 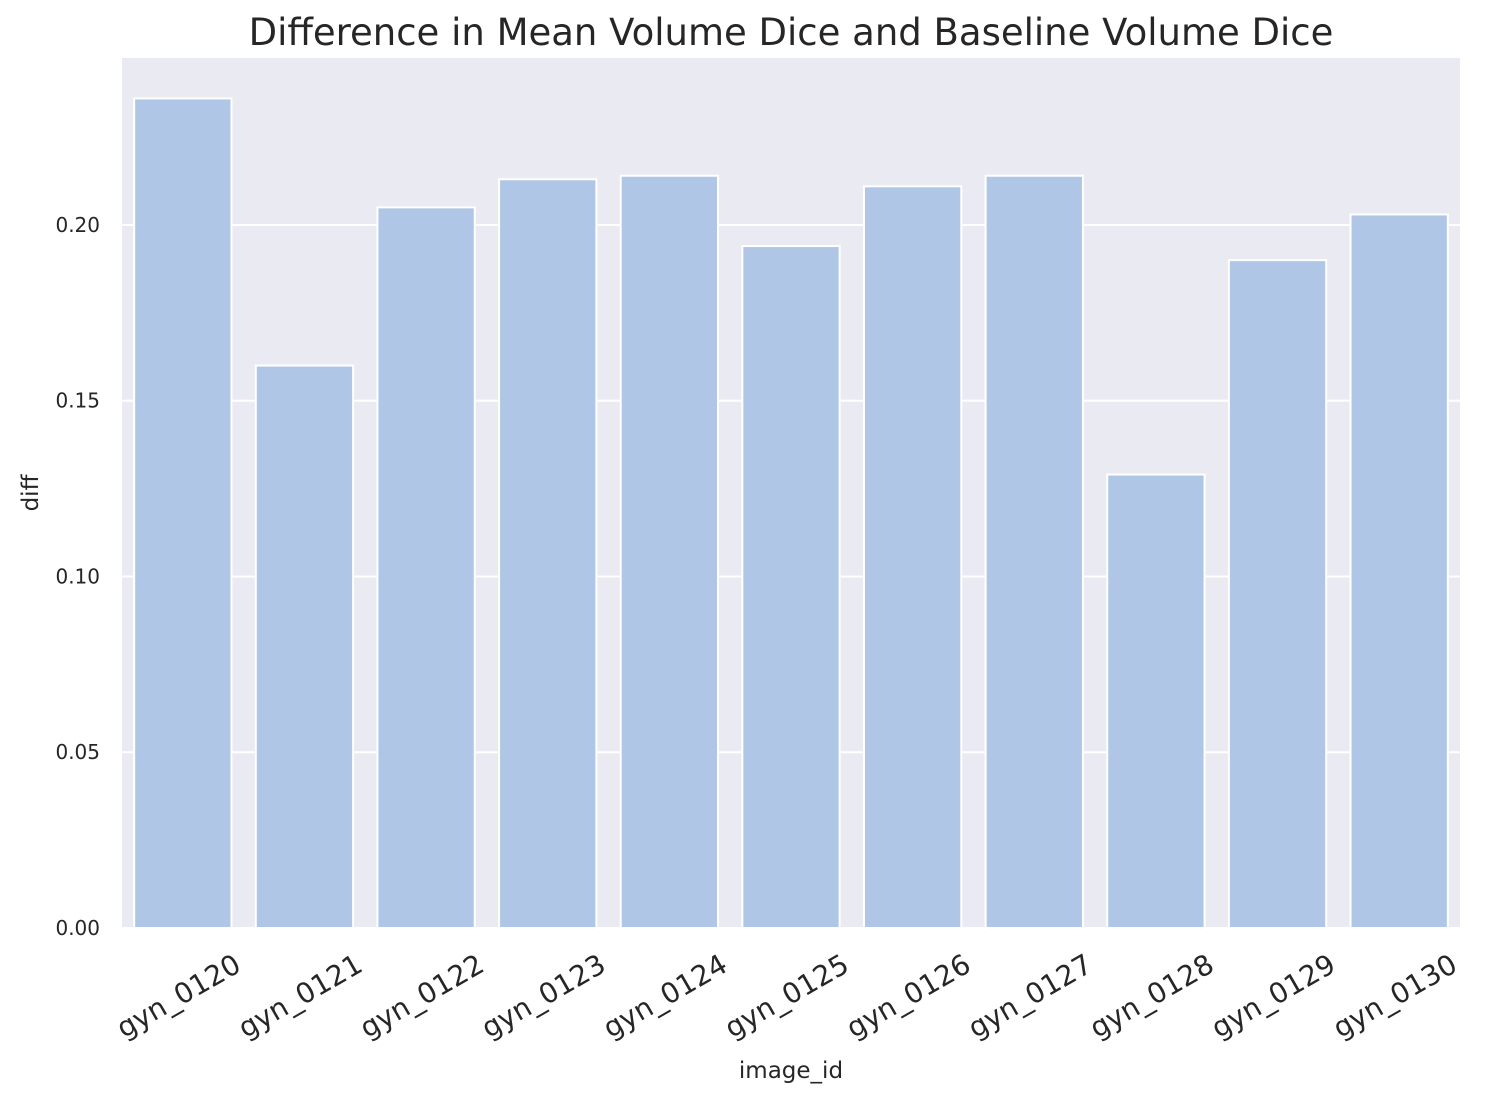 What do you see at coordinates (1394, 995) in the screenshot?
I see `x-tick-label: gyn_0130` at bounding box center [1394, 995].